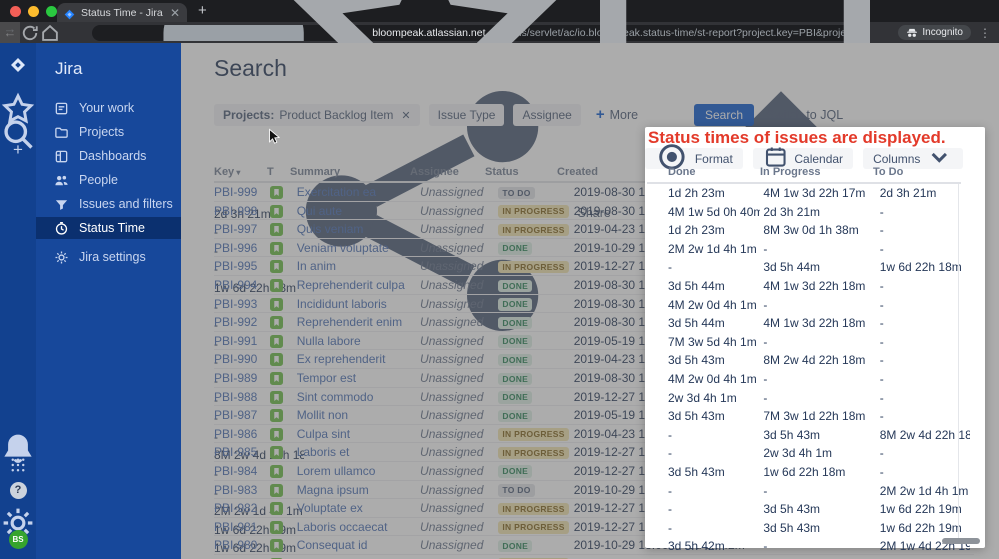 The height and width of the screenshot is (559, 999). What do you see at coordinates (108, 108) in the screenshot?
I see `sidebar-item-your-work: Your work` at bounding box center [108, 108].